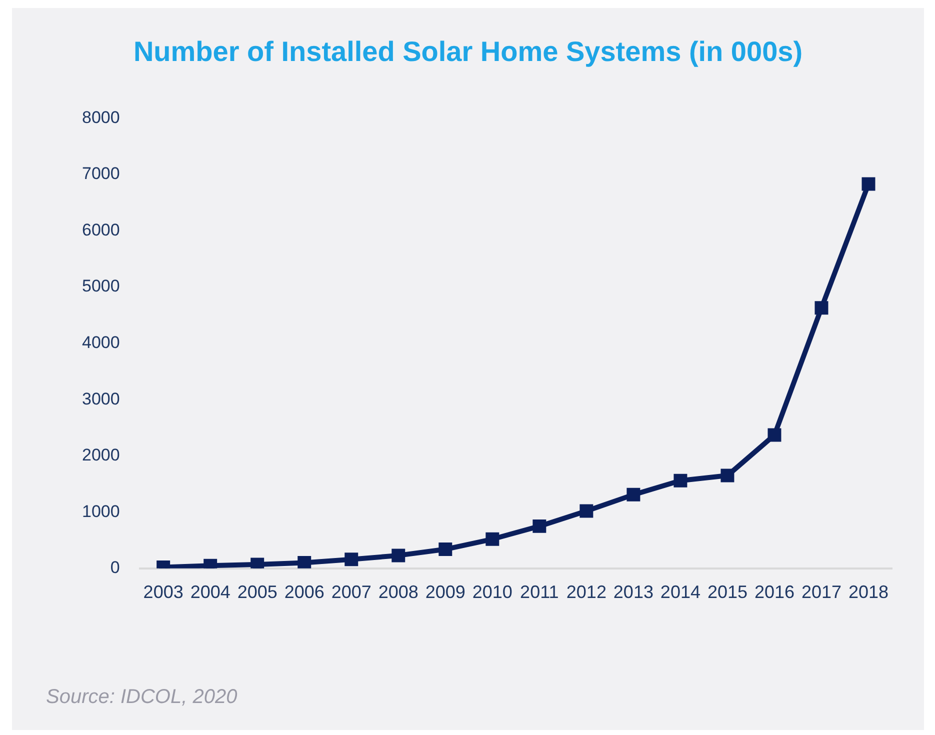  I want to click on x-tick-label: 2013, so click(633, 592).